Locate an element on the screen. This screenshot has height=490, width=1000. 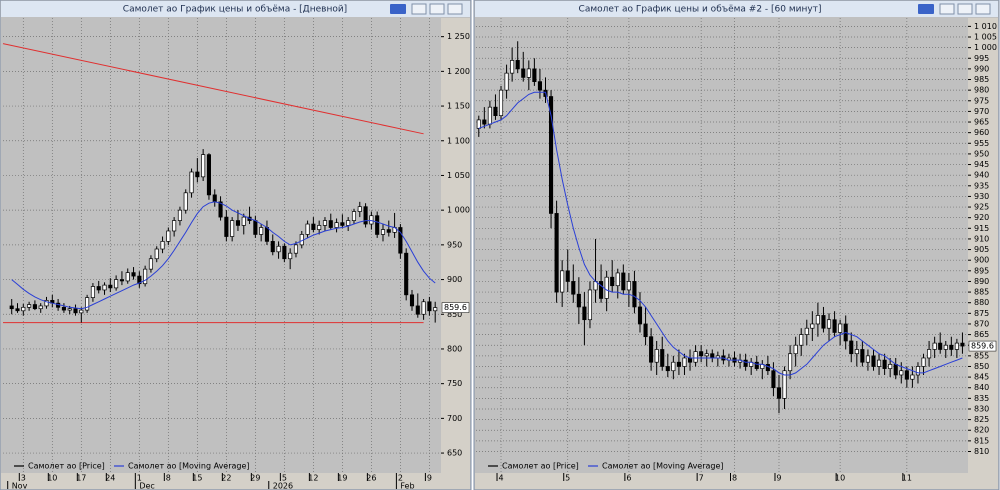
month-label: Nov is located at coordinates (20, 486).